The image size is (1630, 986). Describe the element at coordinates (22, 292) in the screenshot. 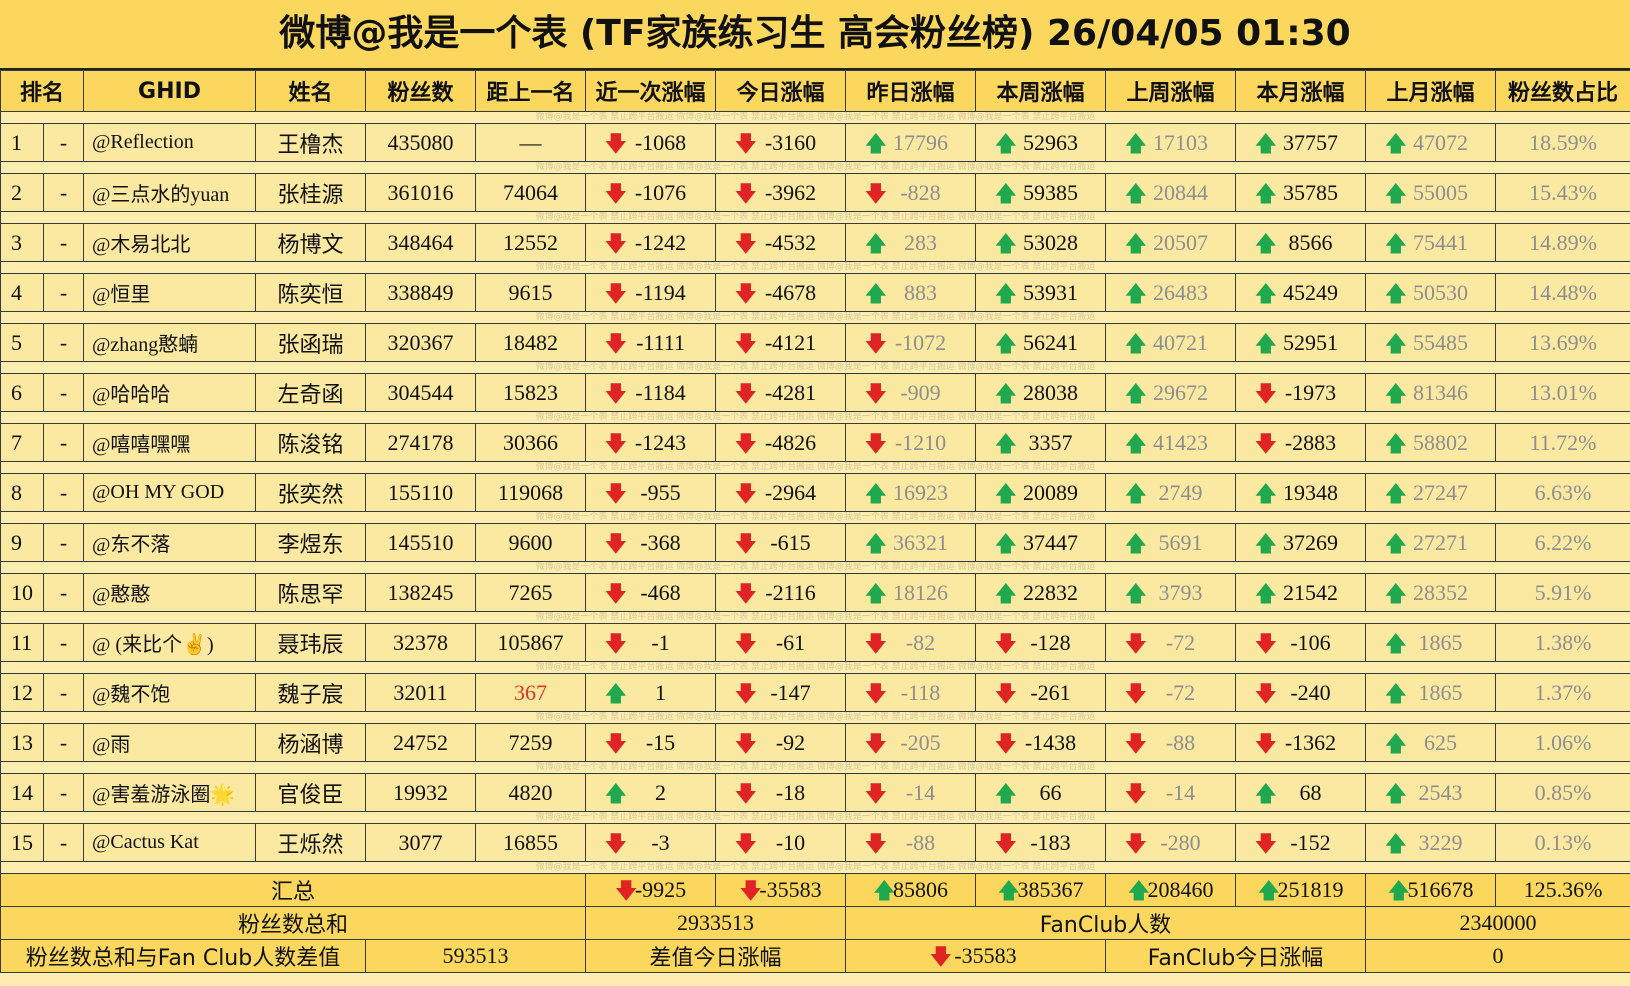

I see `rank-cell: 4` at that location.